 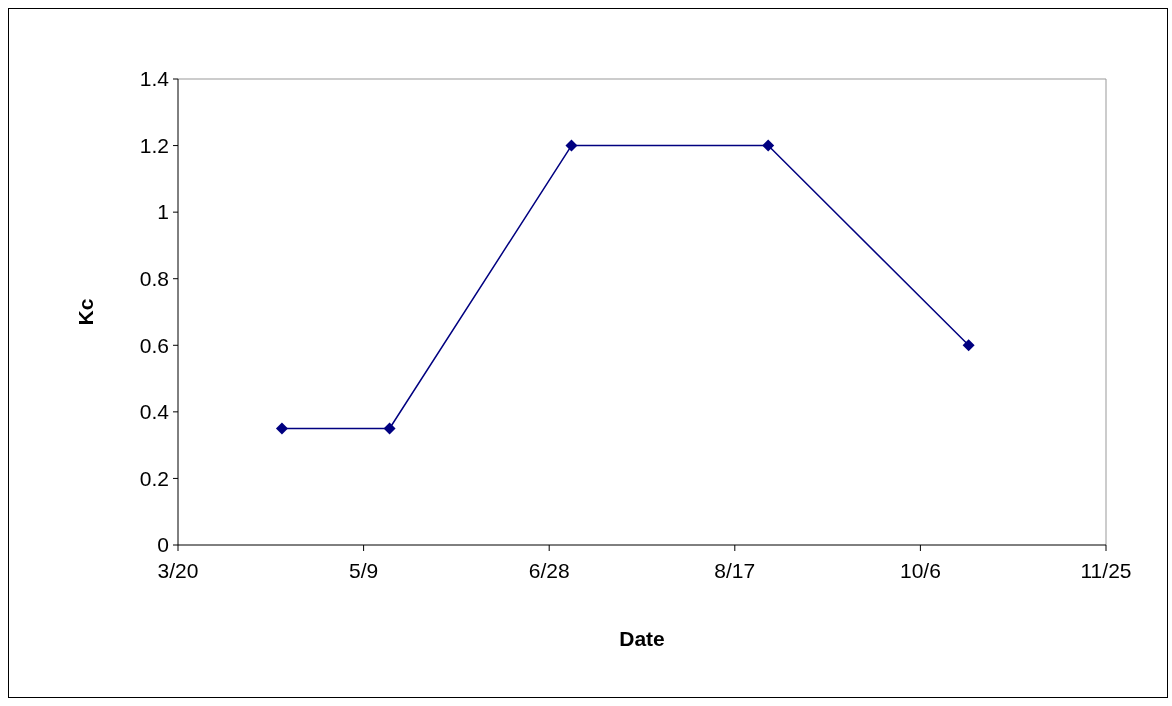 I want to click on y-tick-label: 1, so click(x=163, y=212).